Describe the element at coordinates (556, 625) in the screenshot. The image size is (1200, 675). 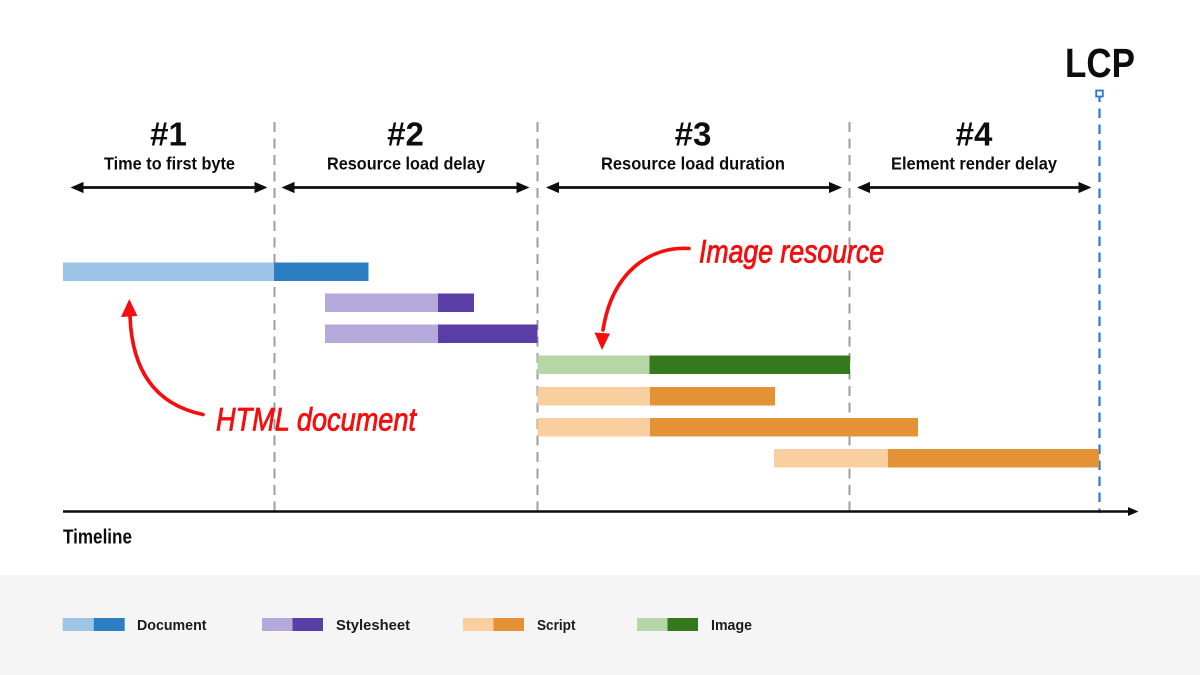
I see `svg-text: Script` at that location.